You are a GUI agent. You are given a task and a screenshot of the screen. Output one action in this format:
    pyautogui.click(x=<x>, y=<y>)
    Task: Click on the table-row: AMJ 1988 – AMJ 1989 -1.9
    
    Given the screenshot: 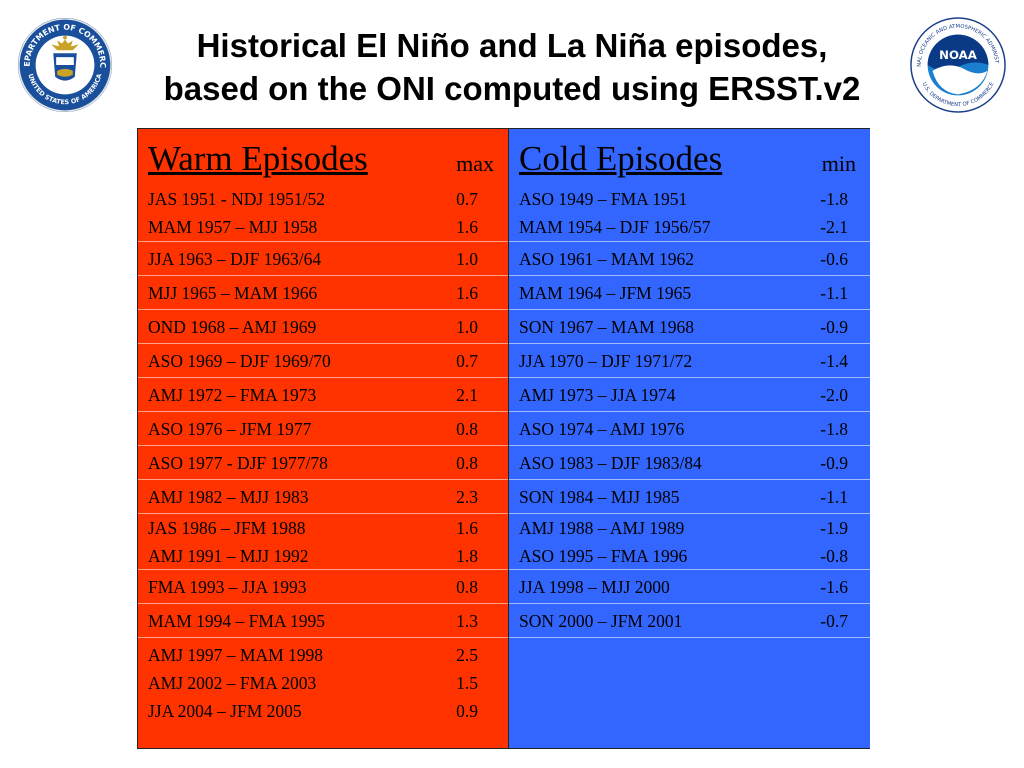 What is the action you would take?
    pyautogui.click(x=689, y=528)
    